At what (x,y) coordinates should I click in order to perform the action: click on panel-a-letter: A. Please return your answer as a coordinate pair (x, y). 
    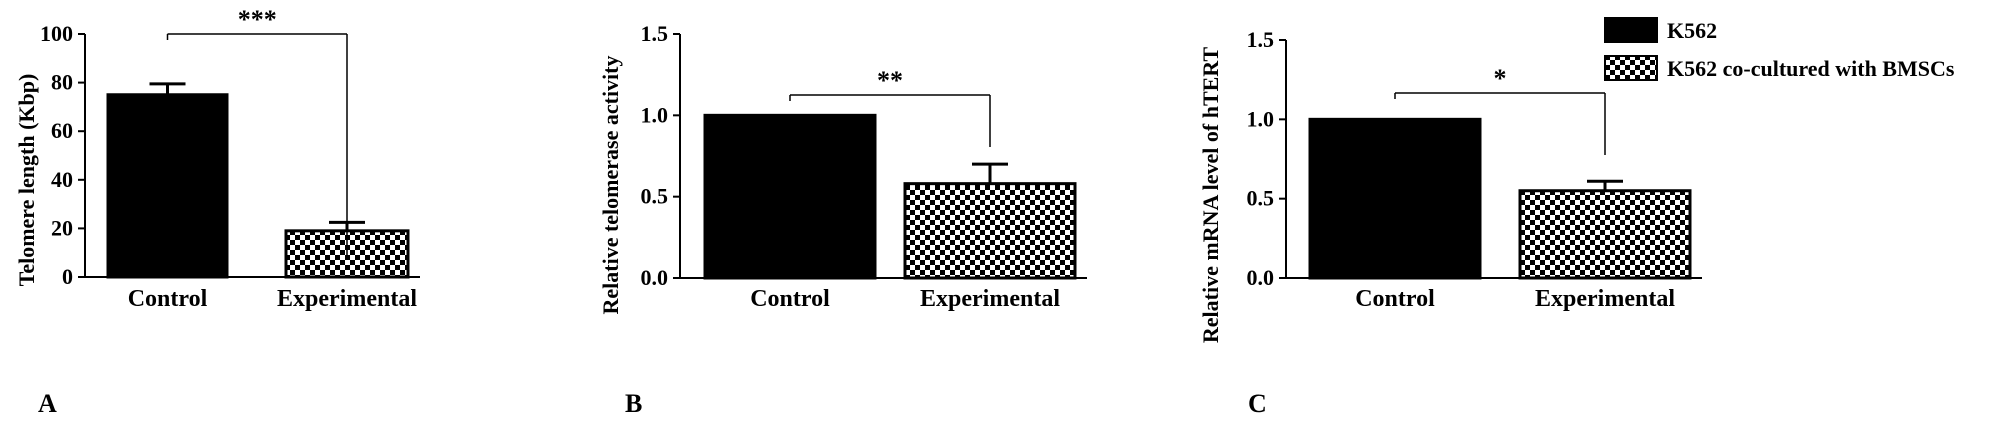
    Looking at the image, I should click on (47, 403).